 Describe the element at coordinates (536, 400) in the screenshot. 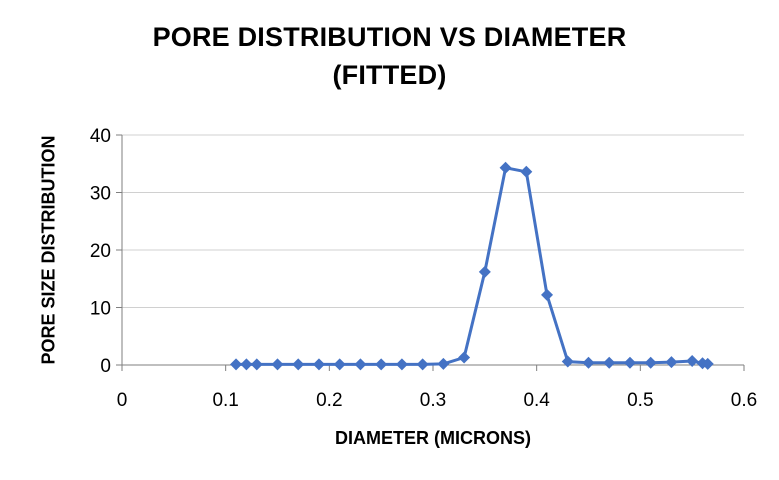

I see `x-tick-label-4: 0.4` at that location.